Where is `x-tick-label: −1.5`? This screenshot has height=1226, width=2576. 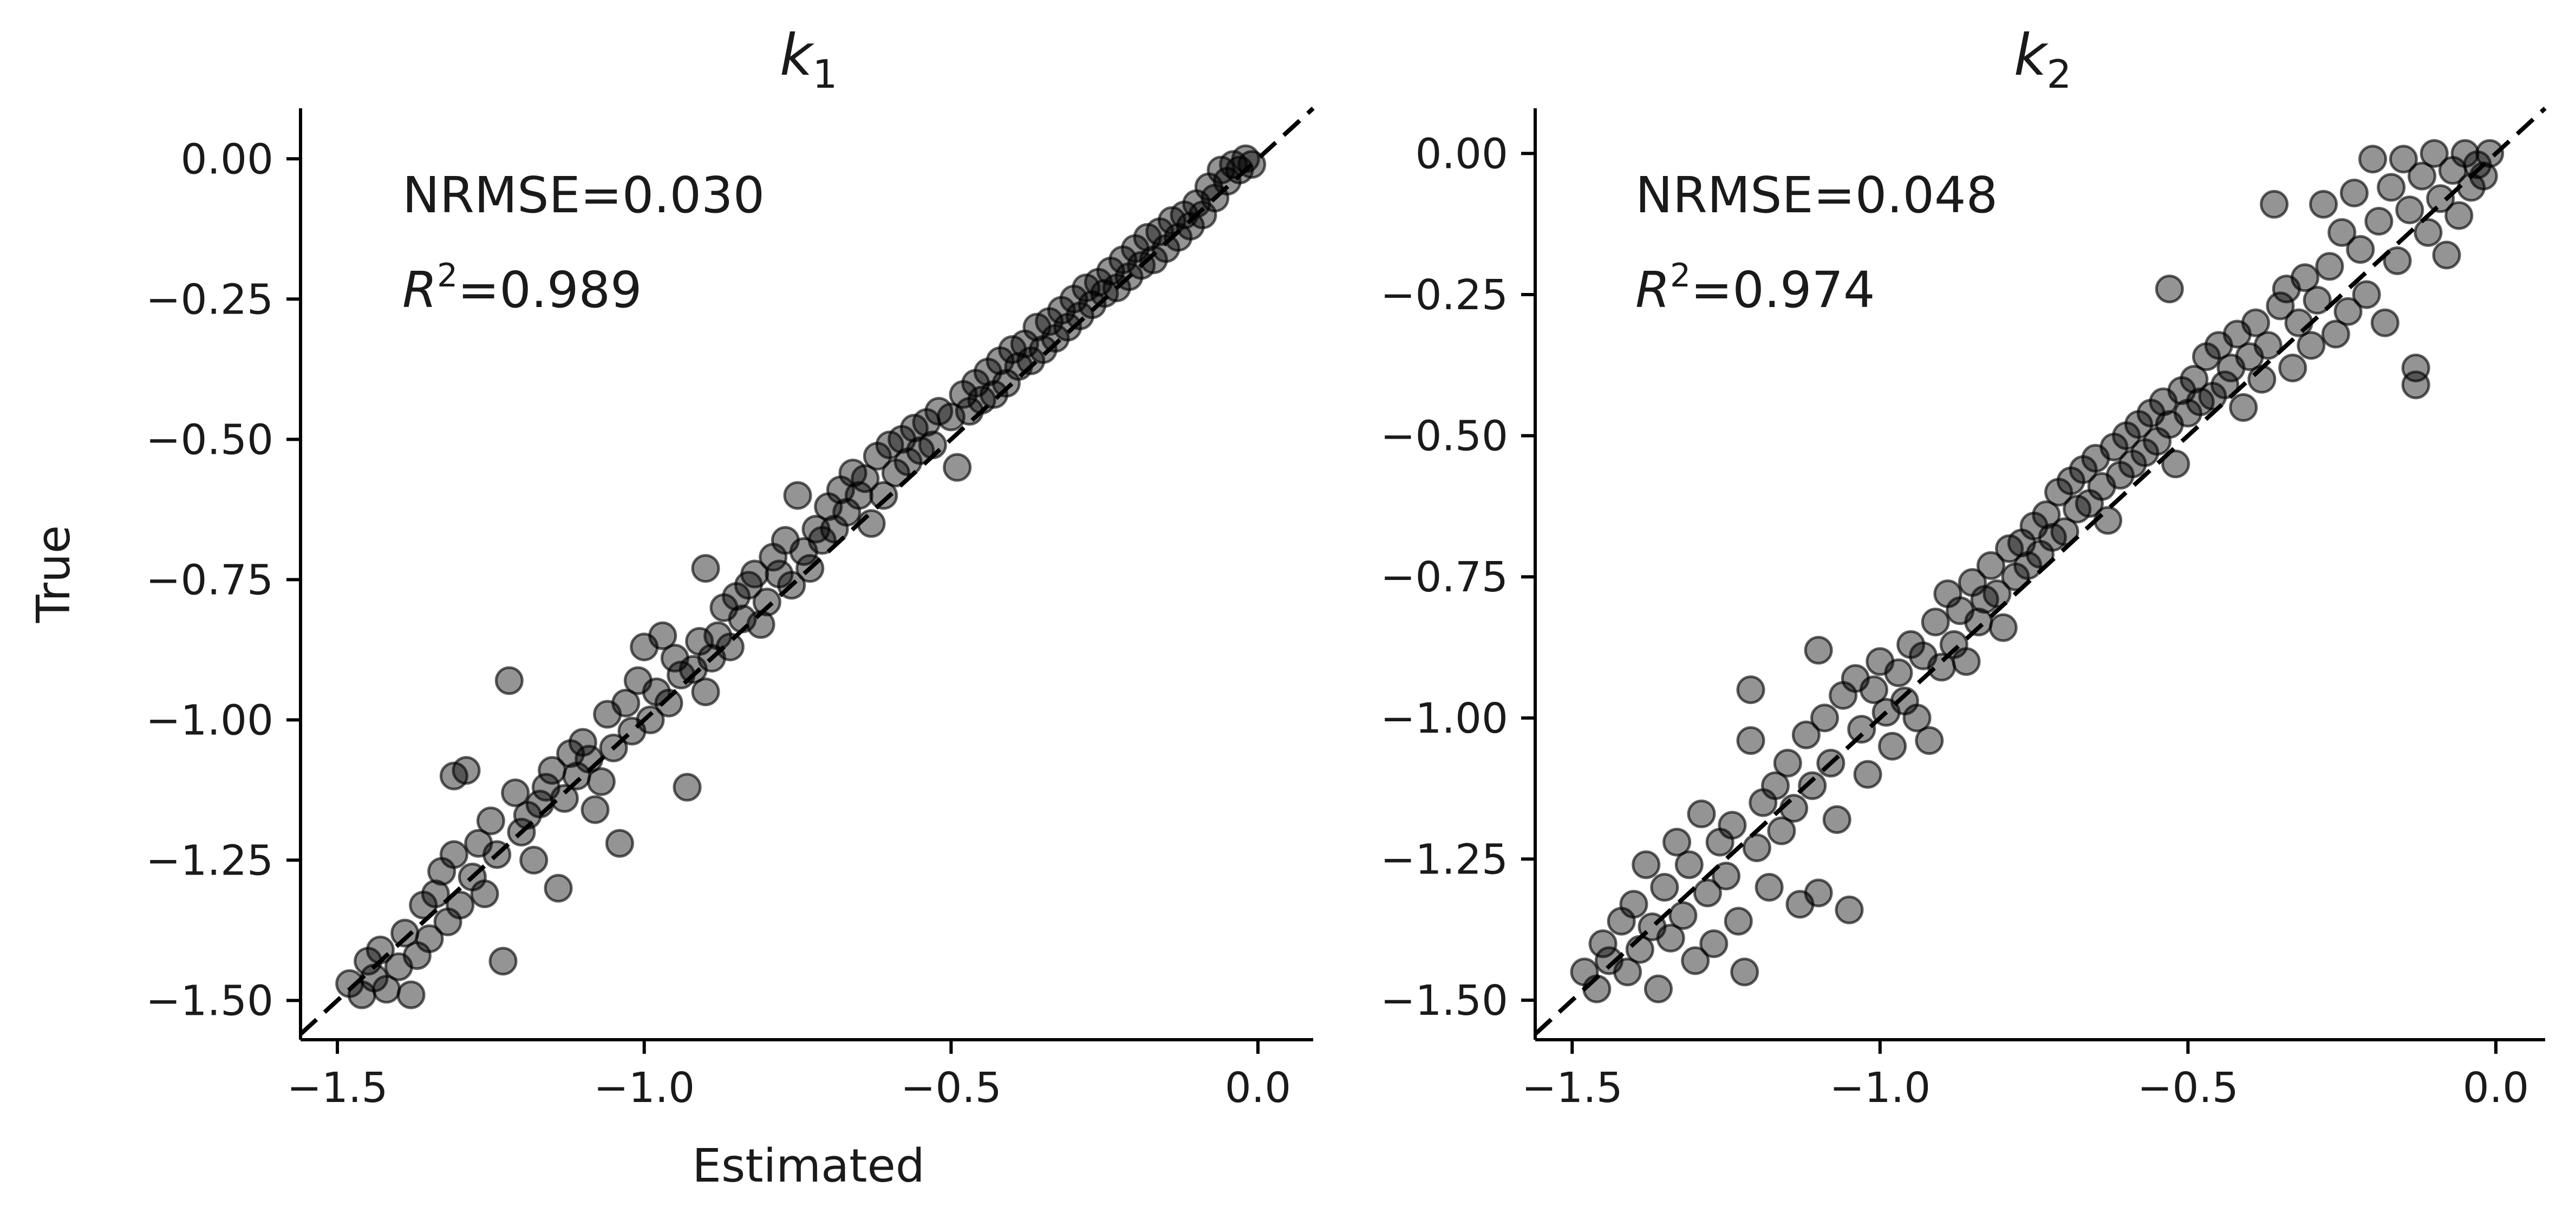
x-tick-label: −1.5 is located at coordinates (1572, 1088).